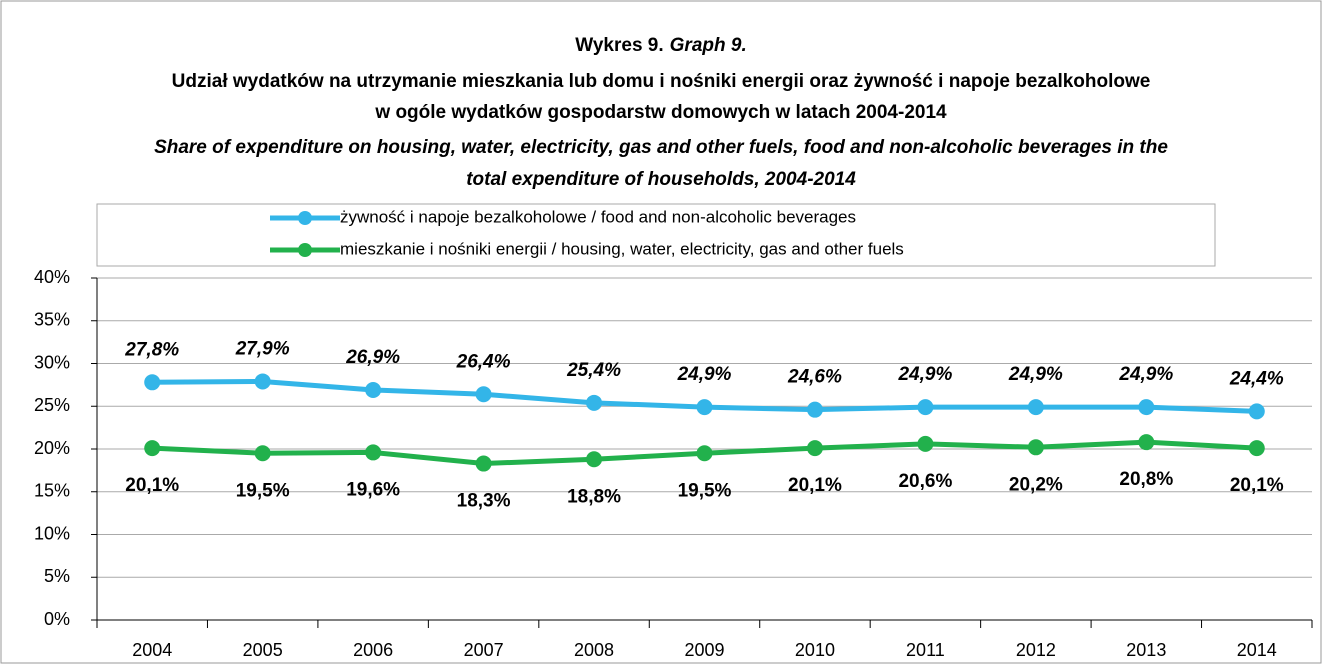 The image size is (1323, 664). What do you see at coordinates (814, 377) in the screenshot?
I see `data-label: 24,6%` at bounding box center [814, 377].